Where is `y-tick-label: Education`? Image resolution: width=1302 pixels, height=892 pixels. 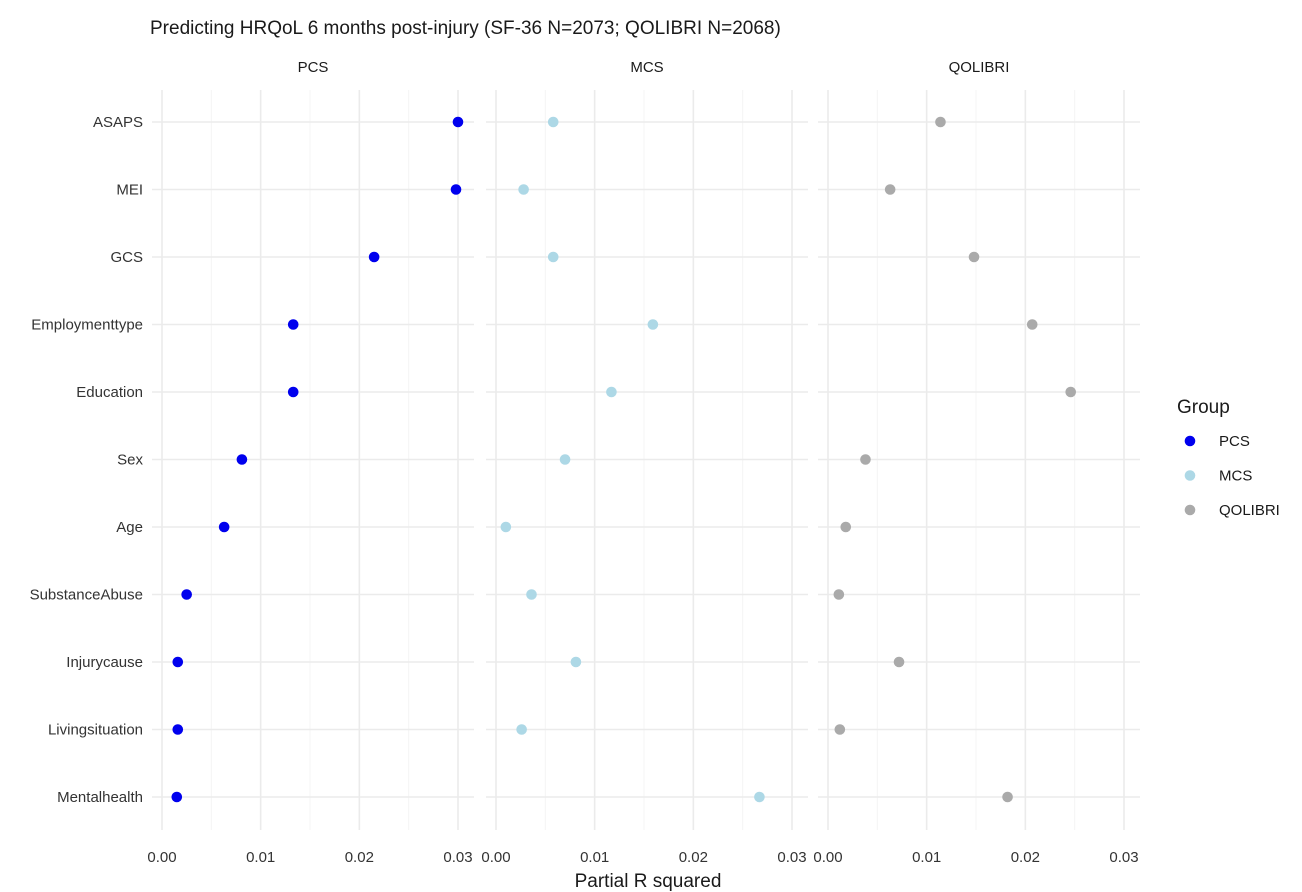 y-tick-label: Education is located at coordinates (109, 392).